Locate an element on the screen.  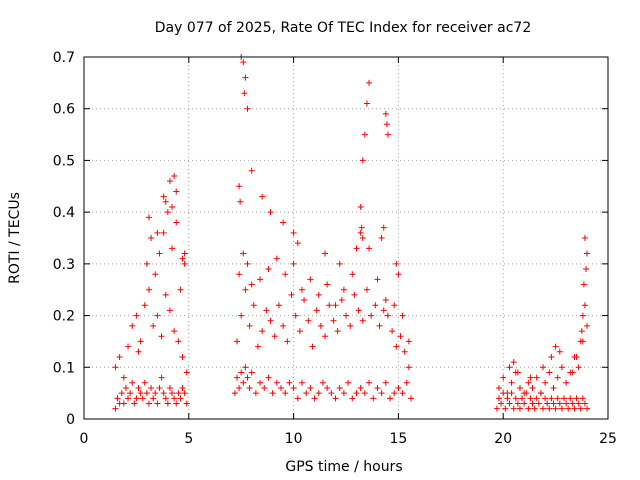
x-tick-label: 25 is located at coordinates (608, 439).